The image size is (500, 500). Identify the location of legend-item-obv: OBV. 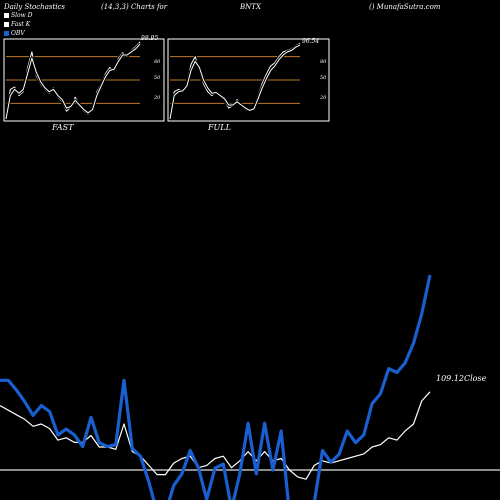
(14, 33).